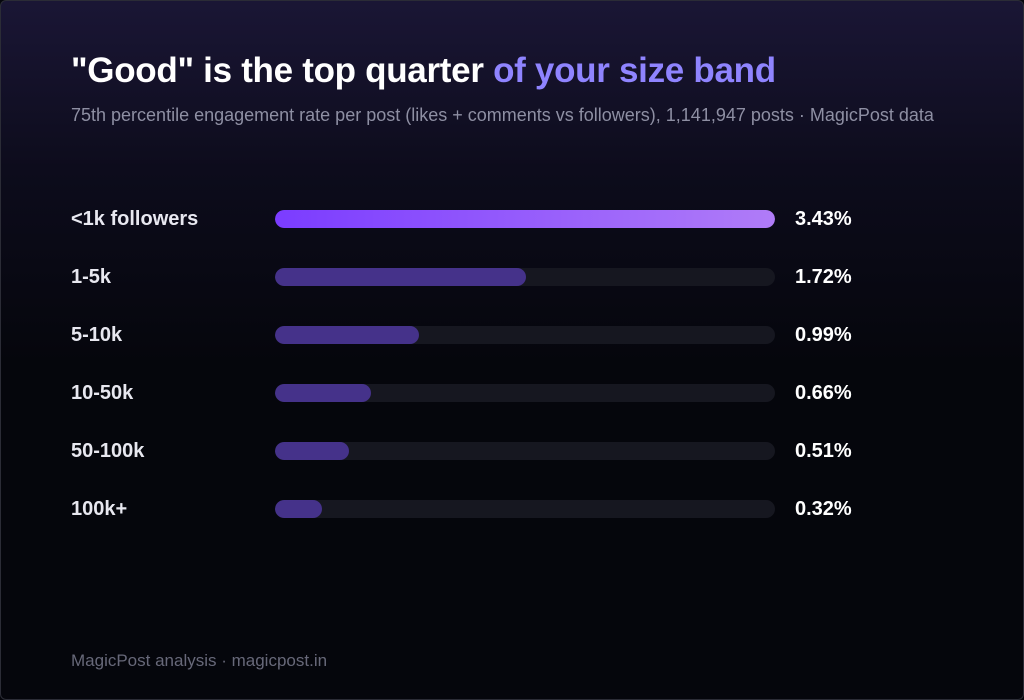 Image resolution: width=1024 pixels, height=700 pixels. Describe the element at coordinates (823, 451) in the screenshot. I see `value-label: 0.51%` at that location.